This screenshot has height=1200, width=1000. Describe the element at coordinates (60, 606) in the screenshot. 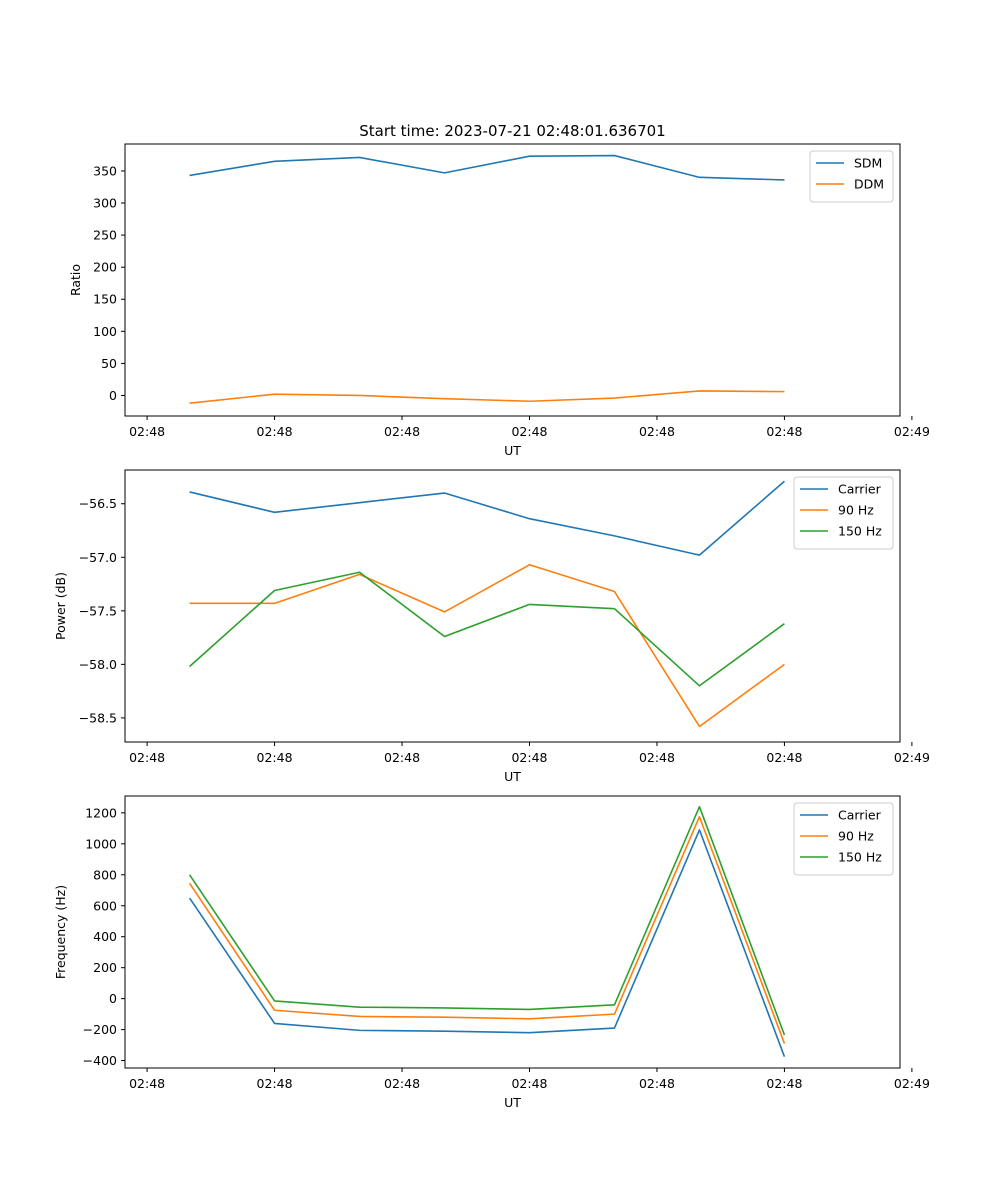

I see `power-y-axis-label: Power (dB)` at that location.